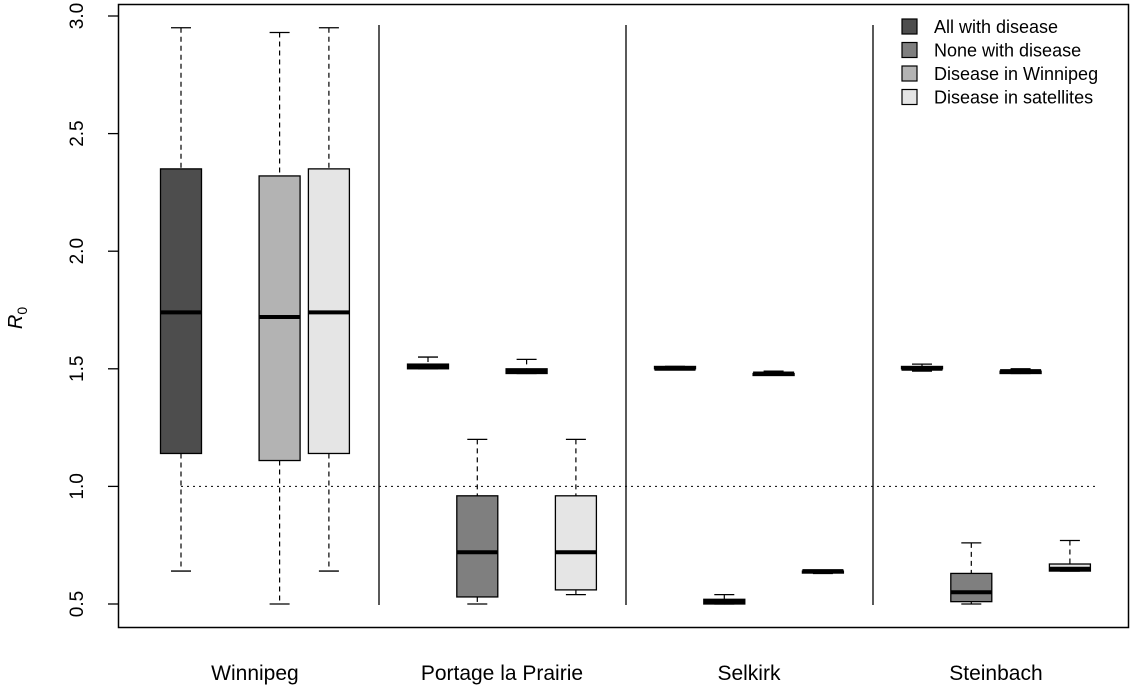 This screenshot has width=1134, height=688. I want to click on legend-label: Disease in Winnipeg, so click(1016, 74).